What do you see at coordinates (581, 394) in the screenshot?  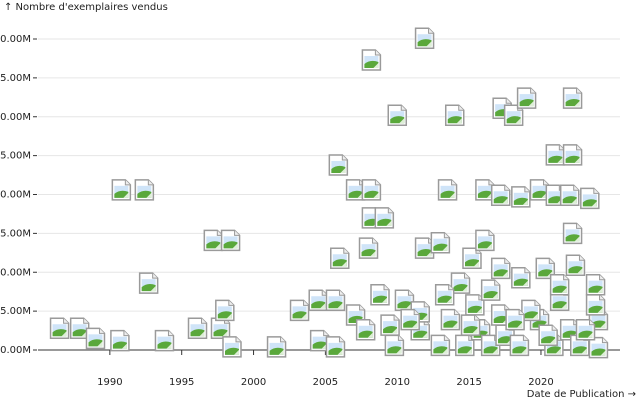 I see `x-axis-title: Date de Publication →` at bounding box center [581, 394].